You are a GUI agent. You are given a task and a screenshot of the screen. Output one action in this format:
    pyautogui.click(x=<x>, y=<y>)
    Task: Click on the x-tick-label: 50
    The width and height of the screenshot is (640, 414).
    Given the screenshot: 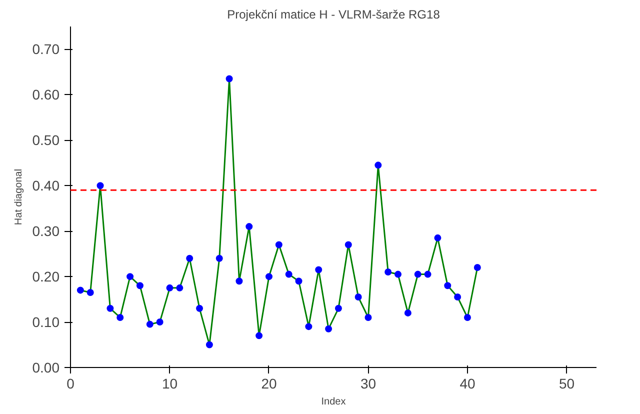 What is the action you would take?
    pyautogui.click(x=566, y=384)
    